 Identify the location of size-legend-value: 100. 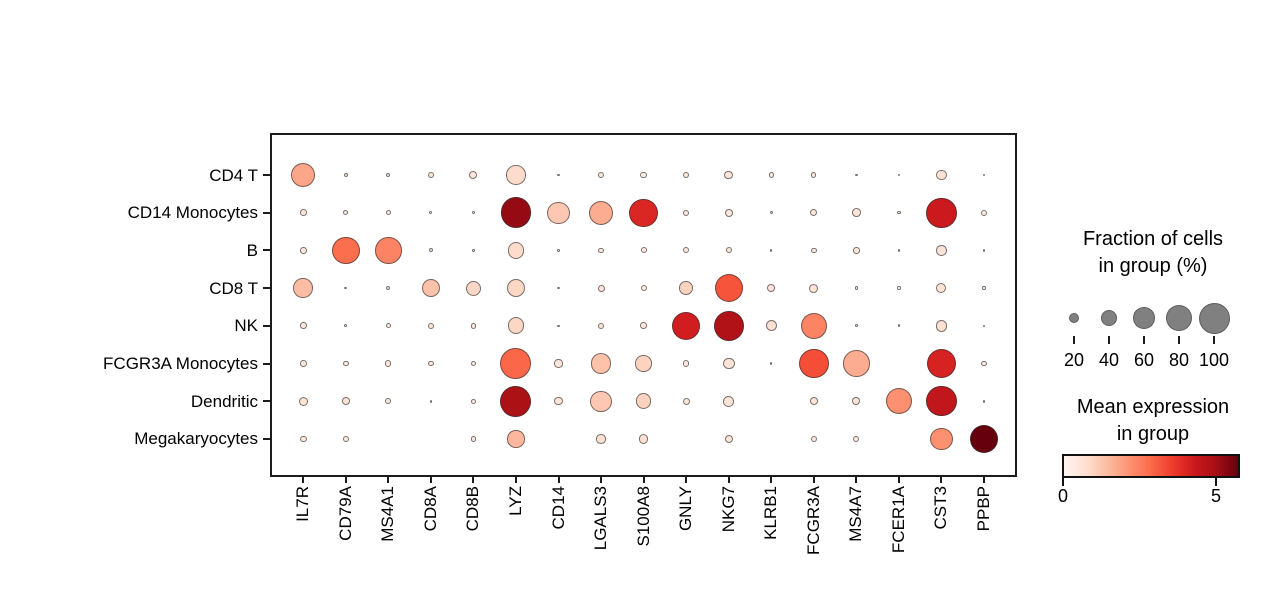
(1214, 360).